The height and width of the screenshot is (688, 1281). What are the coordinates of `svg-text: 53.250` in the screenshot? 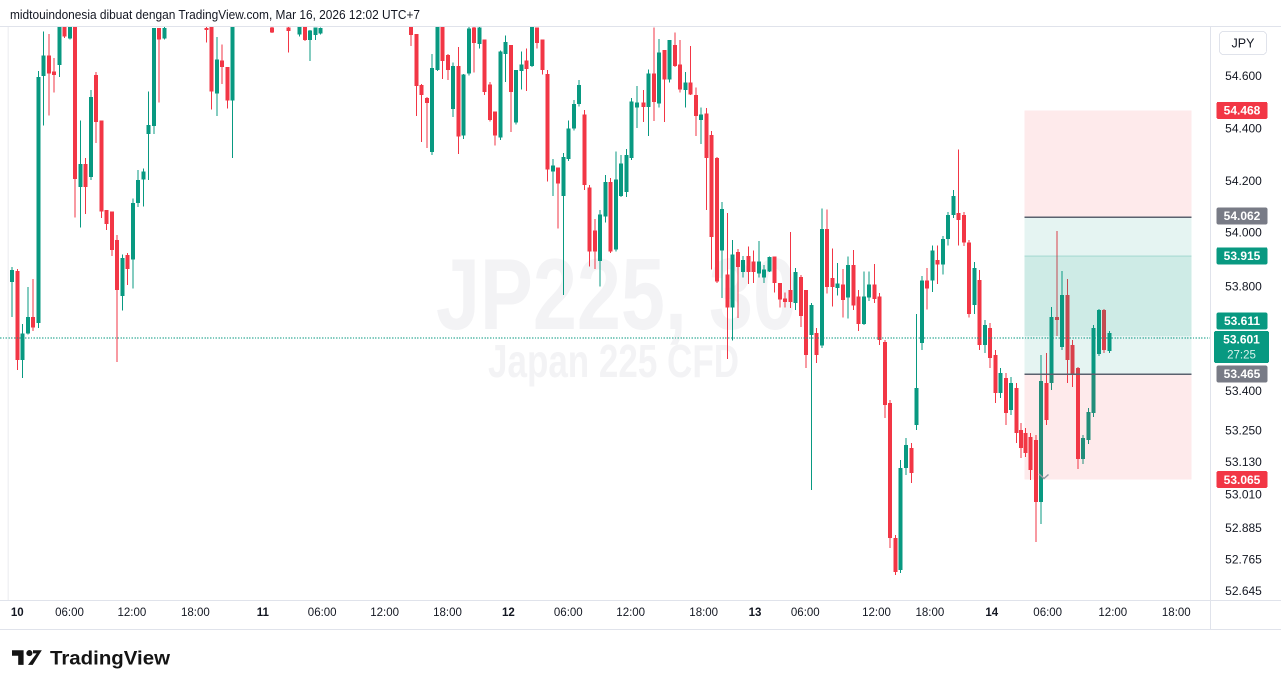 It's located at (1243, 431).